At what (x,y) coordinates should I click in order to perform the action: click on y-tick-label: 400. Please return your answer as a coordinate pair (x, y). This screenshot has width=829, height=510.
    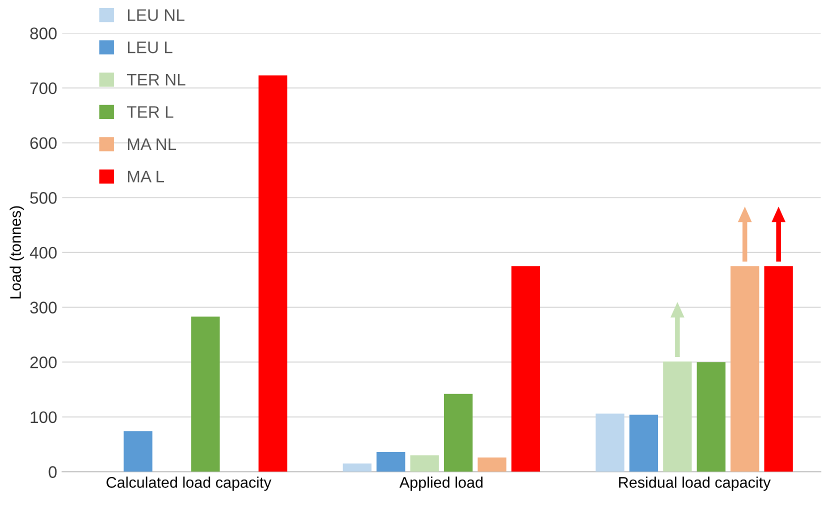
    Looking at the image, I should click on (43, 252).